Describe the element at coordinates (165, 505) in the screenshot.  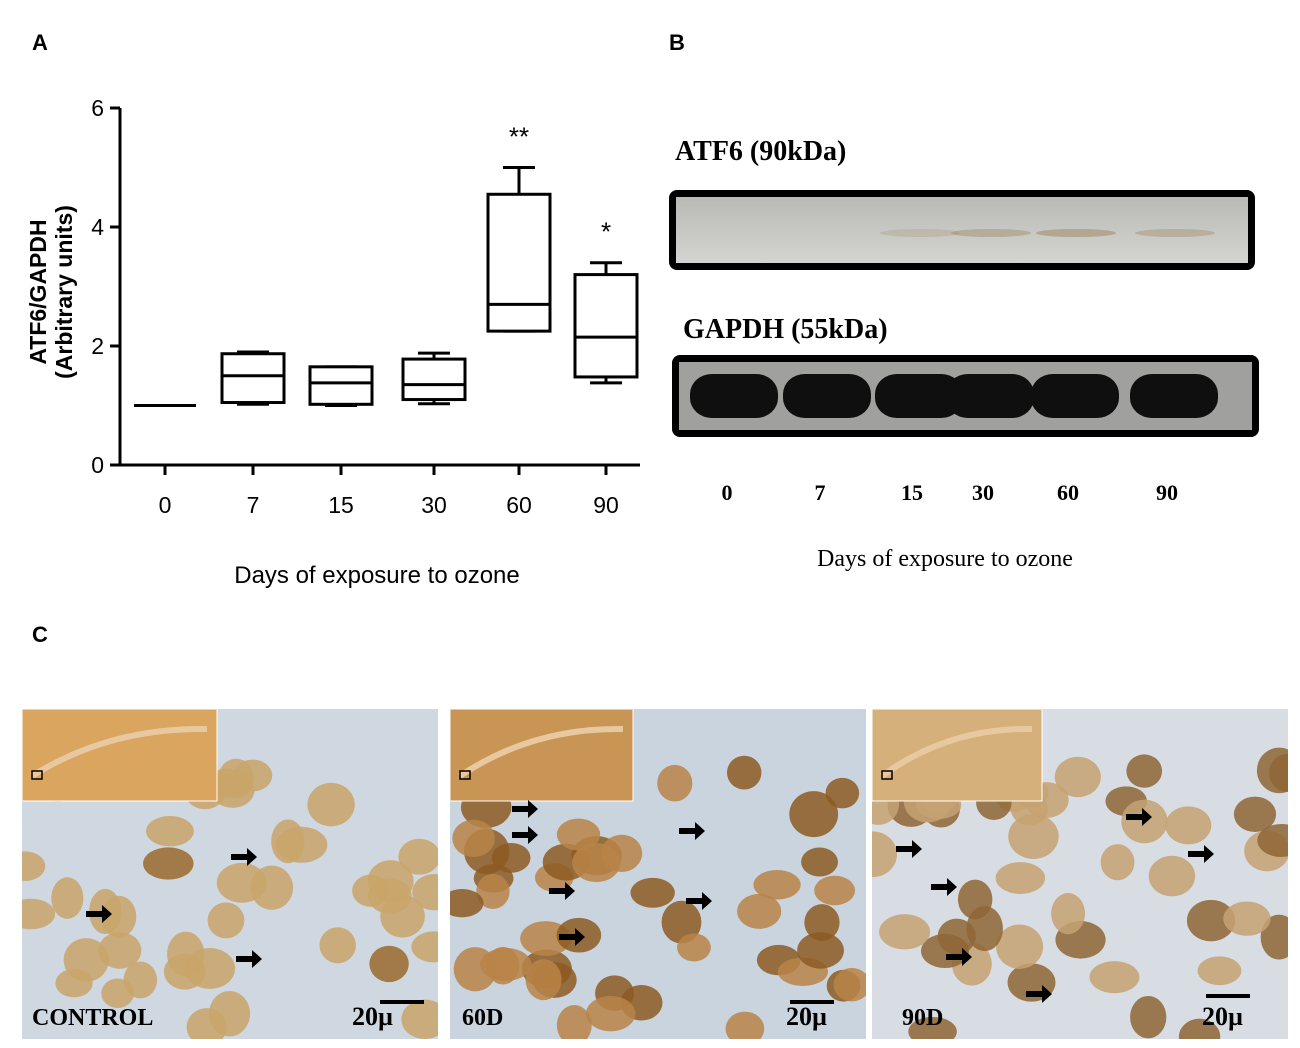
I see `x-tick-label: 0` at that location.